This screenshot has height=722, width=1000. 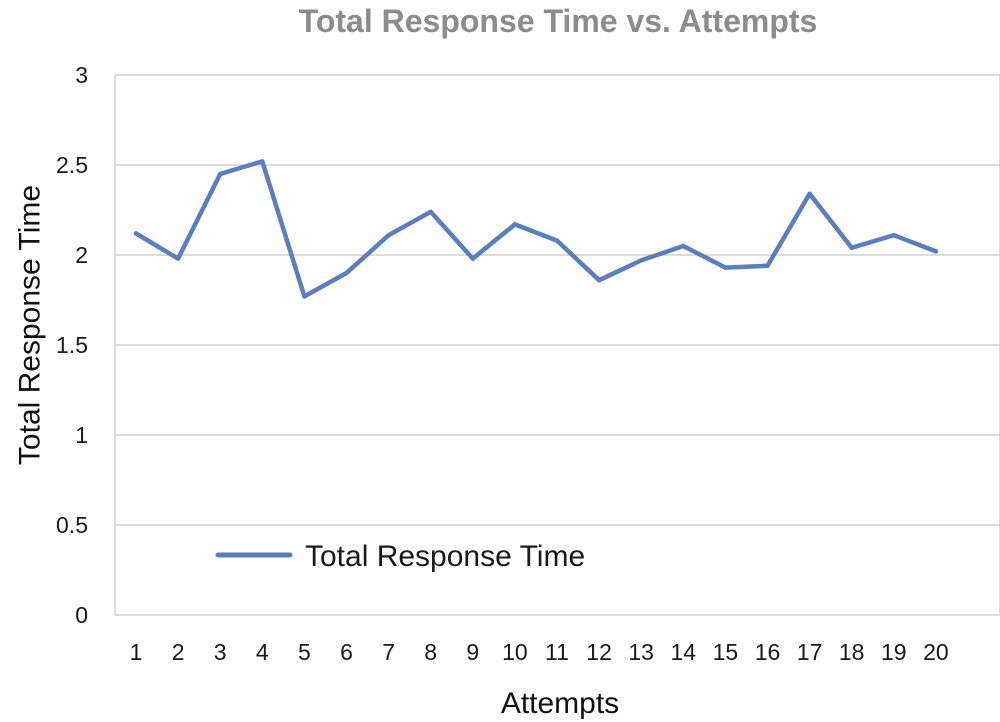 I want to click on x-tick-label: 16, so click(x=768, y=652).